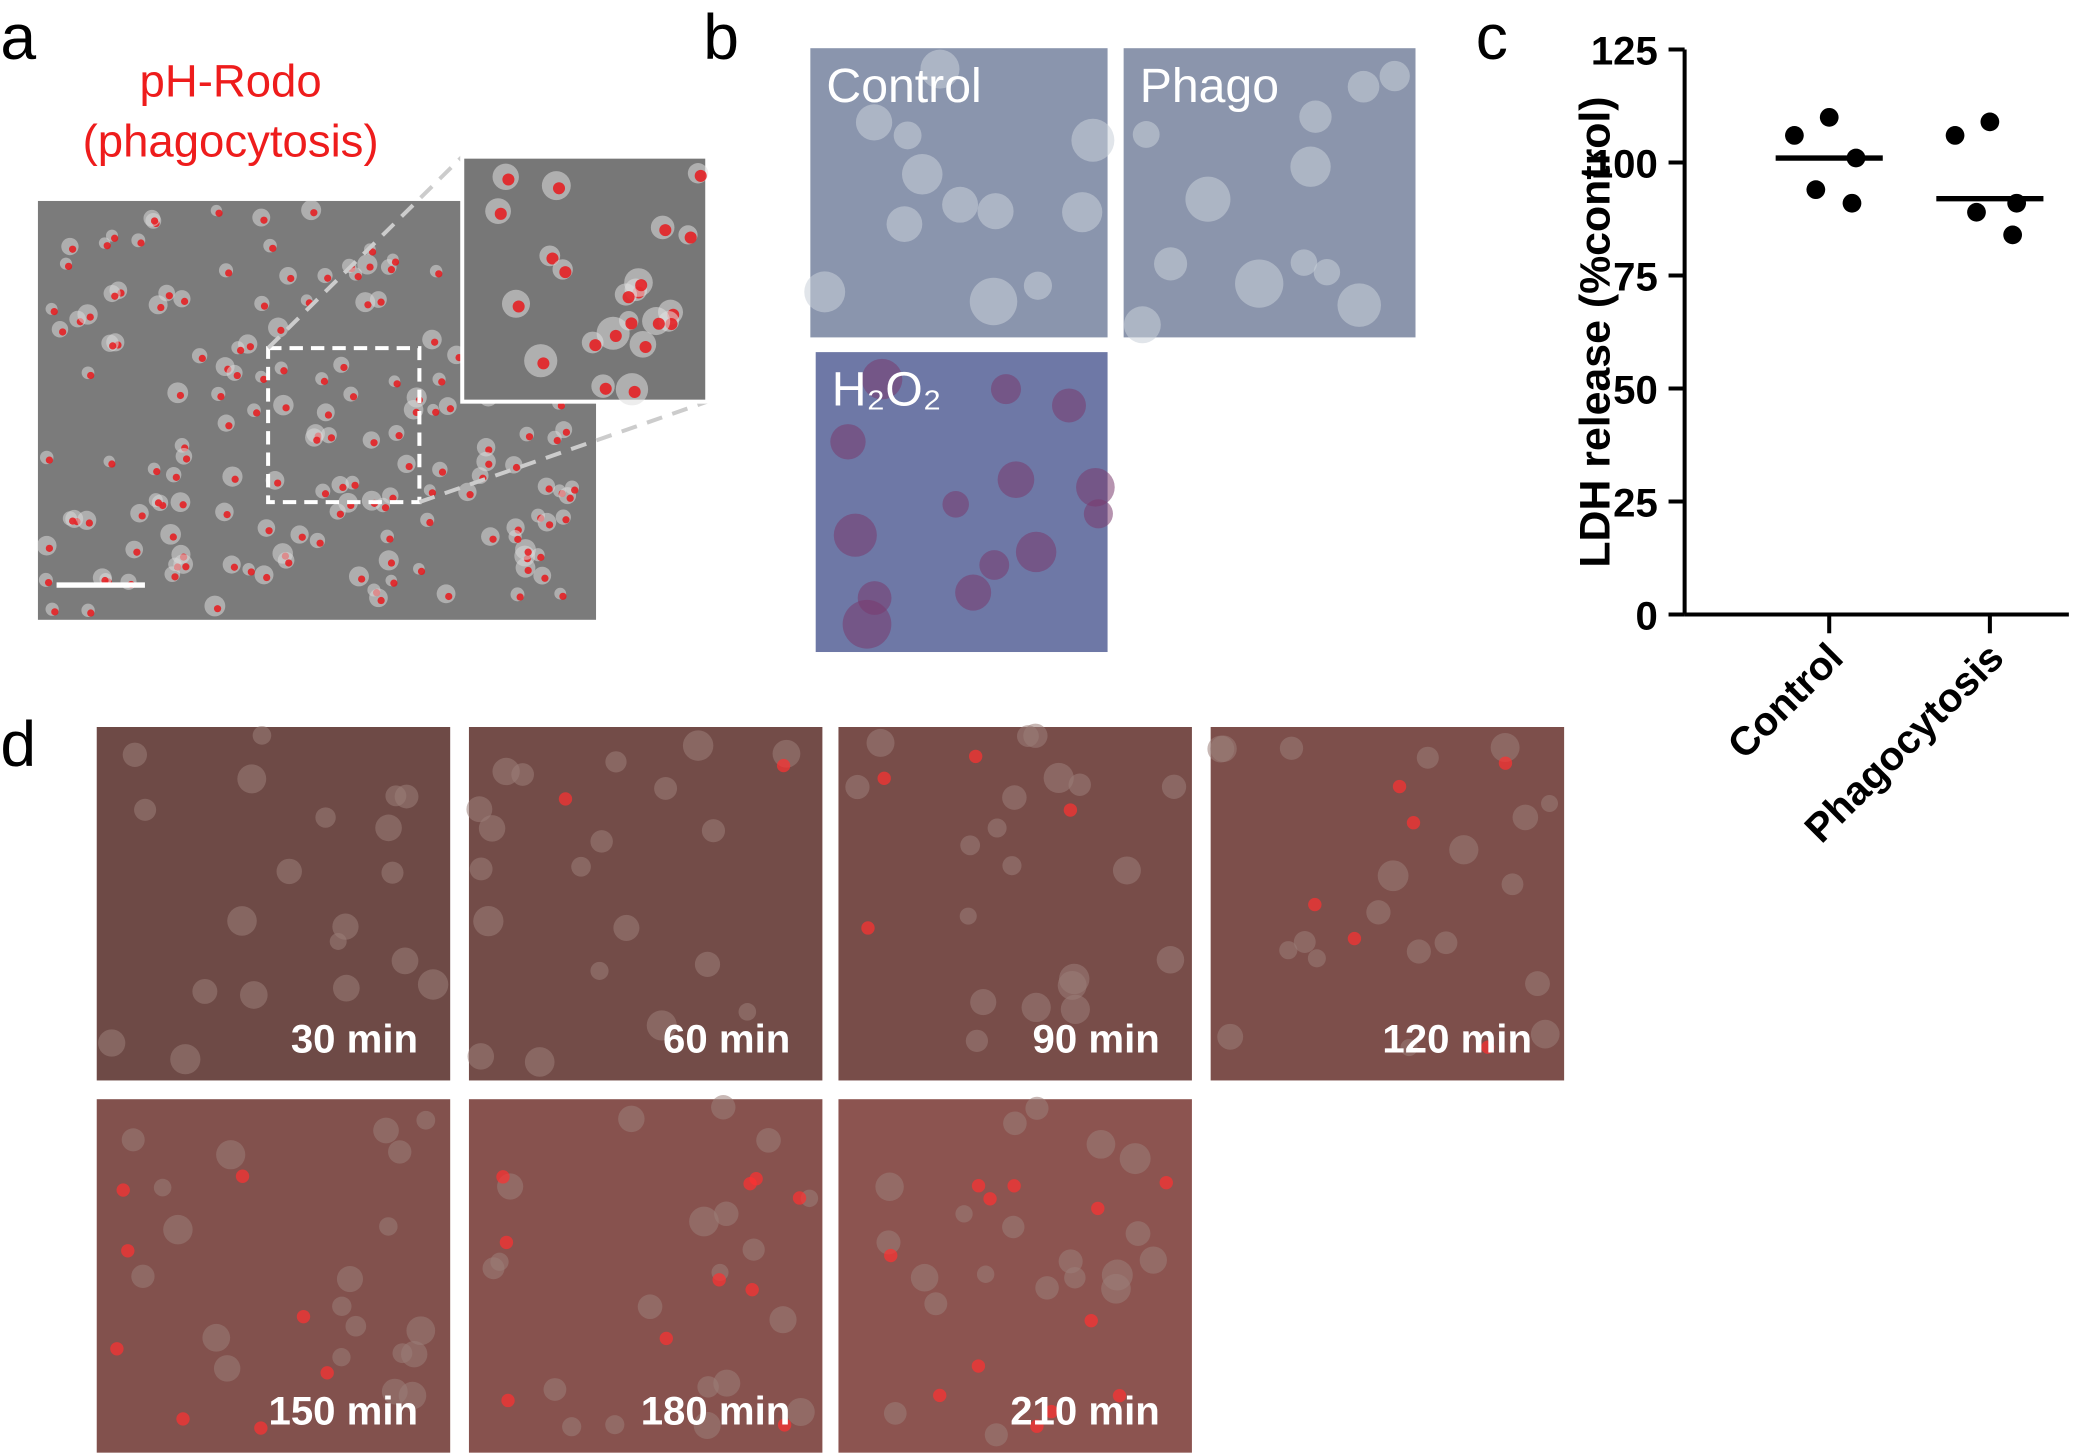 The image size is (2100, 1454). Describe the element at coordinates (1635, 276) in the screenshot. I see `y-tick-label: 75` at that location.